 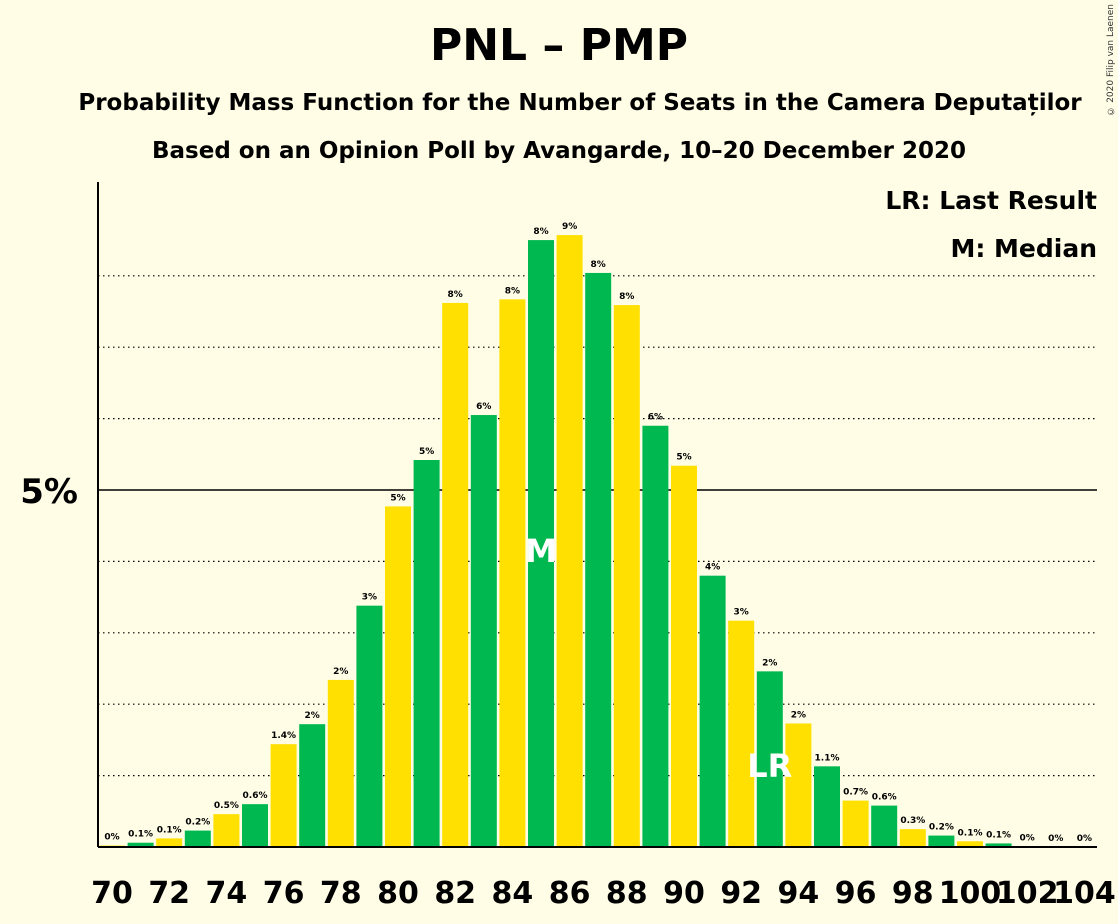 What do you see at coordinates (541, 551) in the screenshot?
I see `median-marker: M` at bounding box center [541, 551].